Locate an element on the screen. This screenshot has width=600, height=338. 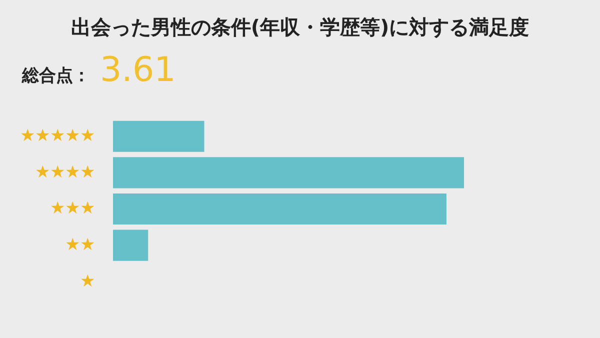
y-tick-label: ★★★★ is located at coordinates (65, 172).